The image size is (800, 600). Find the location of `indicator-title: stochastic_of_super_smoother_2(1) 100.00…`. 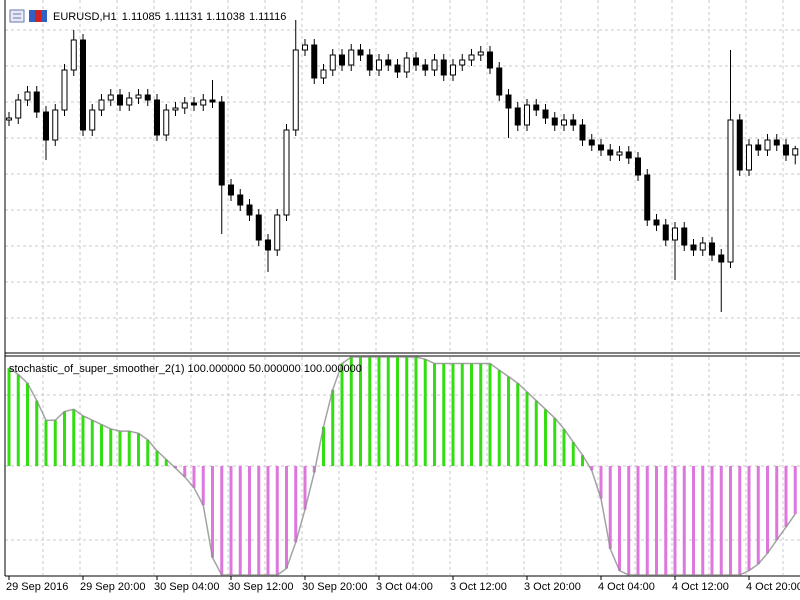

indicator-title: stochastic_of_super_smoother_2(1) 100.00… is located at coordinates (185, 369).